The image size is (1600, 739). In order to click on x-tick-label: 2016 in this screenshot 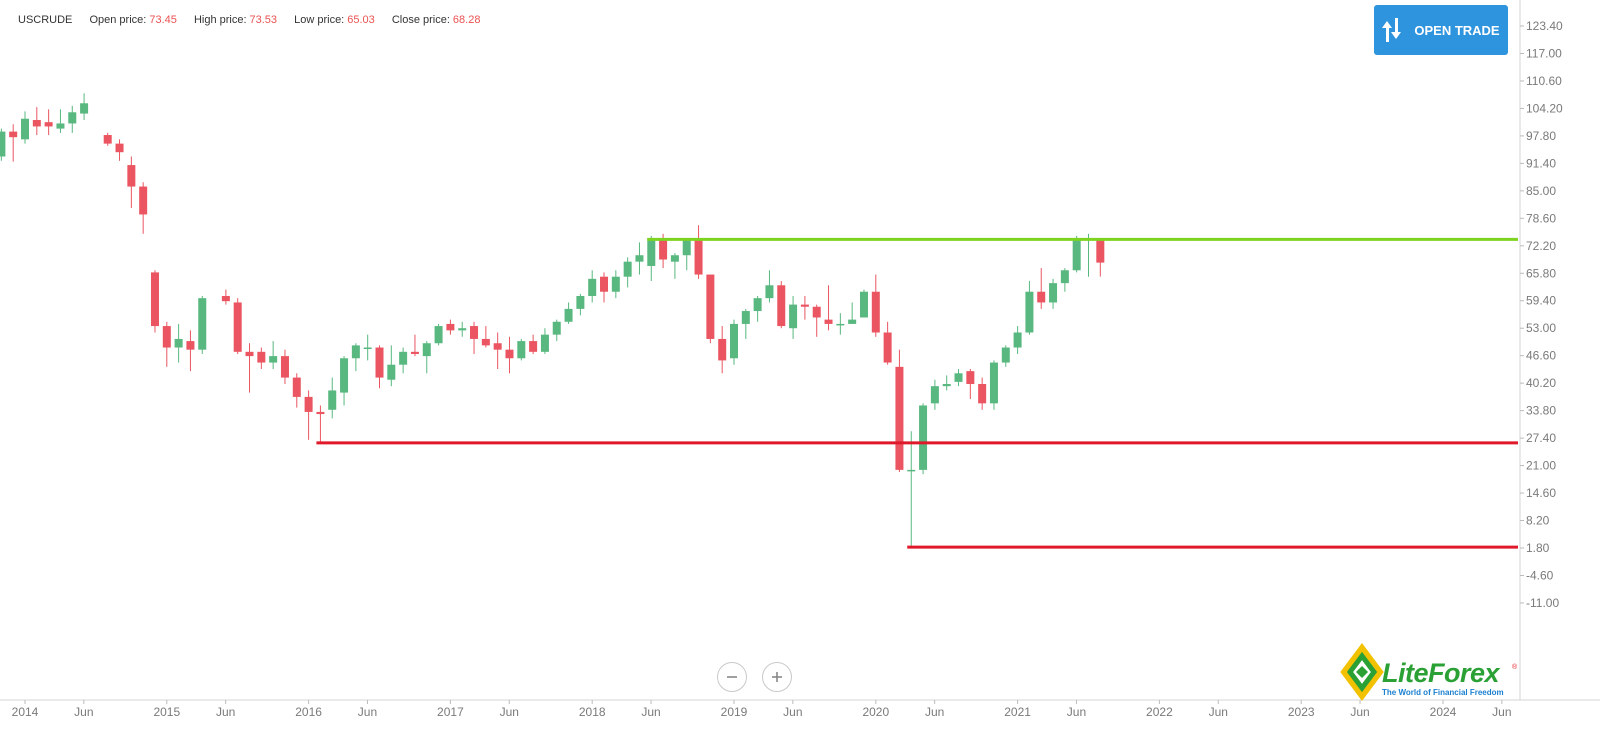, I will do `click(308, 712)`.